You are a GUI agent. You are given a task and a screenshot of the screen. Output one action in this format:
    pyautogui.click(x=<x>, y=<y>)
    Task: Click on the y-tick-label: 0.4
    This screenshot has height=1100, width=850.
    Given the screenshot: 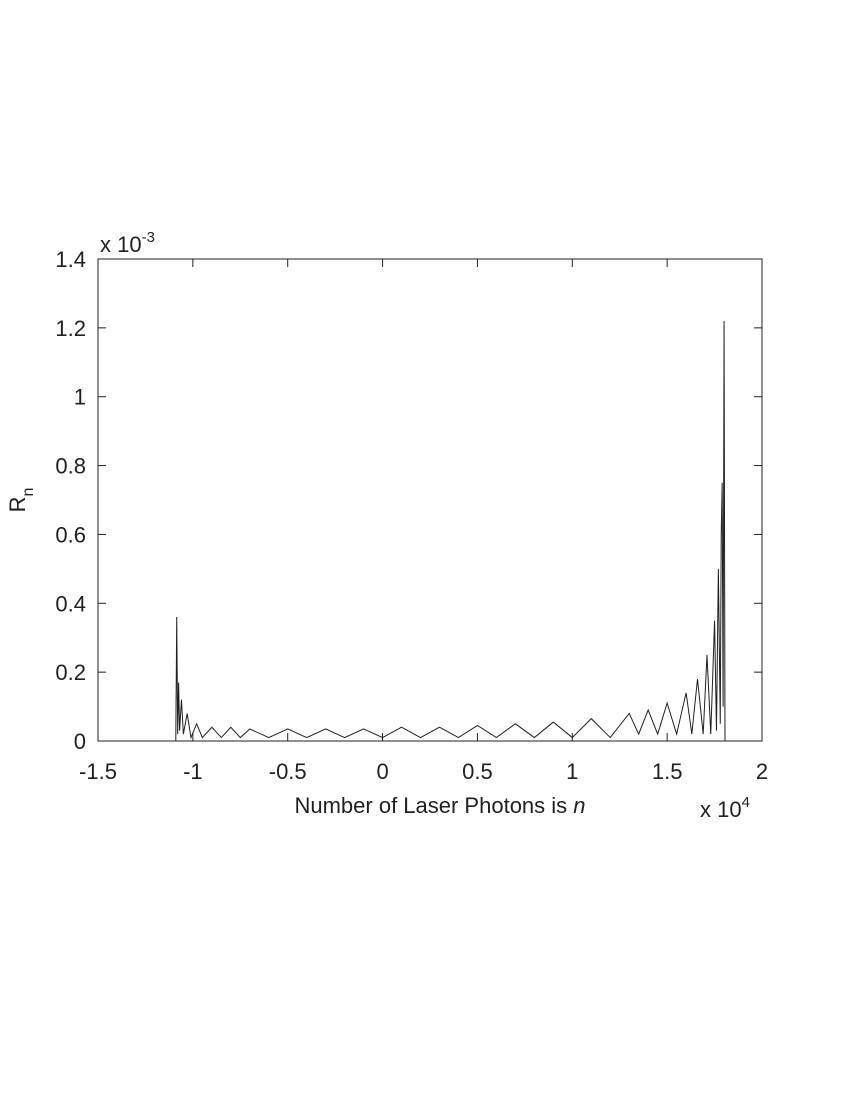 What is the action you would take?
    pyautogui.click(x=70, y=603)
    